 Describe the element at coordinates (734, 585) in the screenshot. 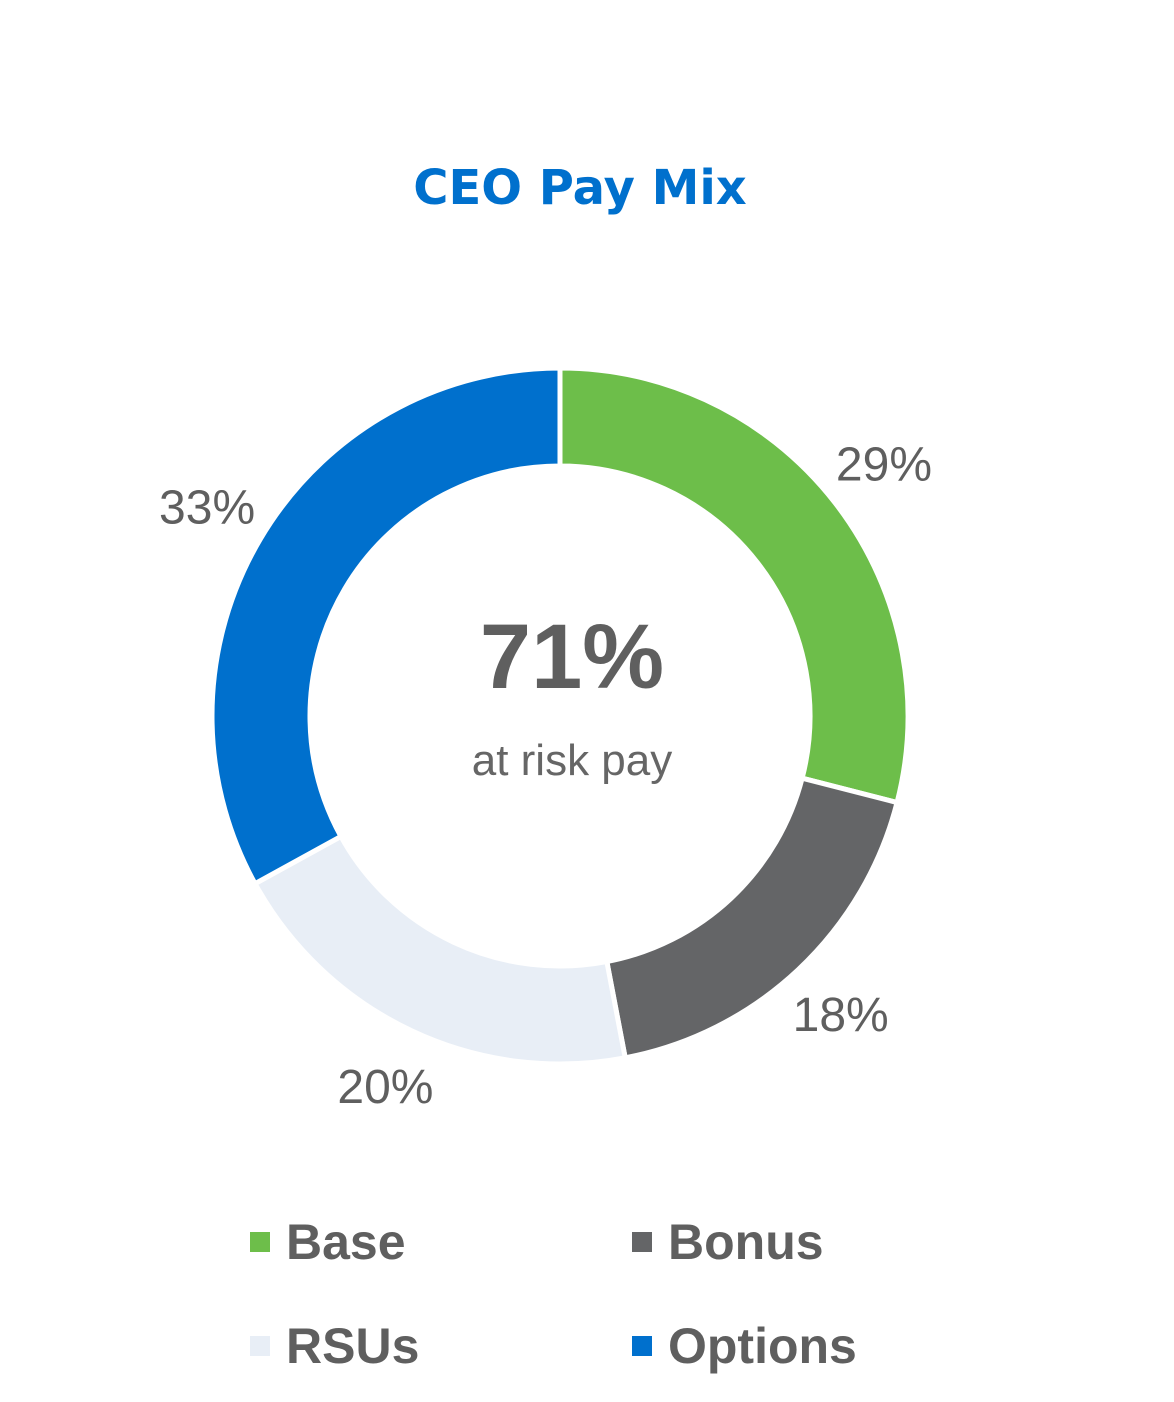

I see `slice-base` at that location.